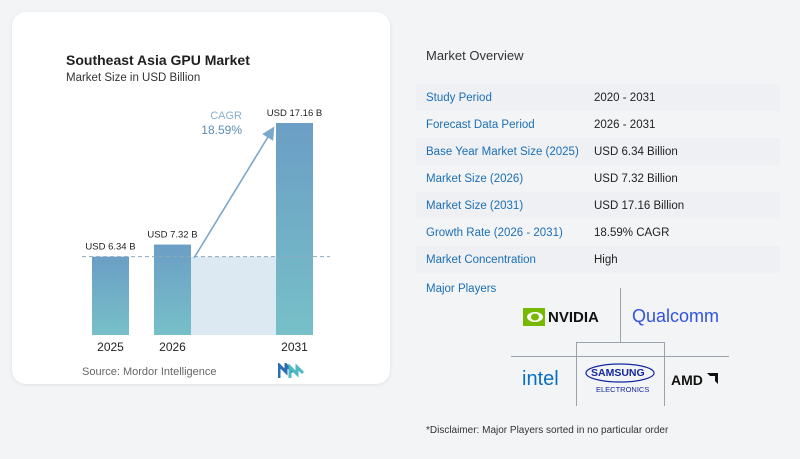  Describe the element at coordinates (632, 232) in the screenshot. I see `row-value: 18.59% CAGR` at that location.